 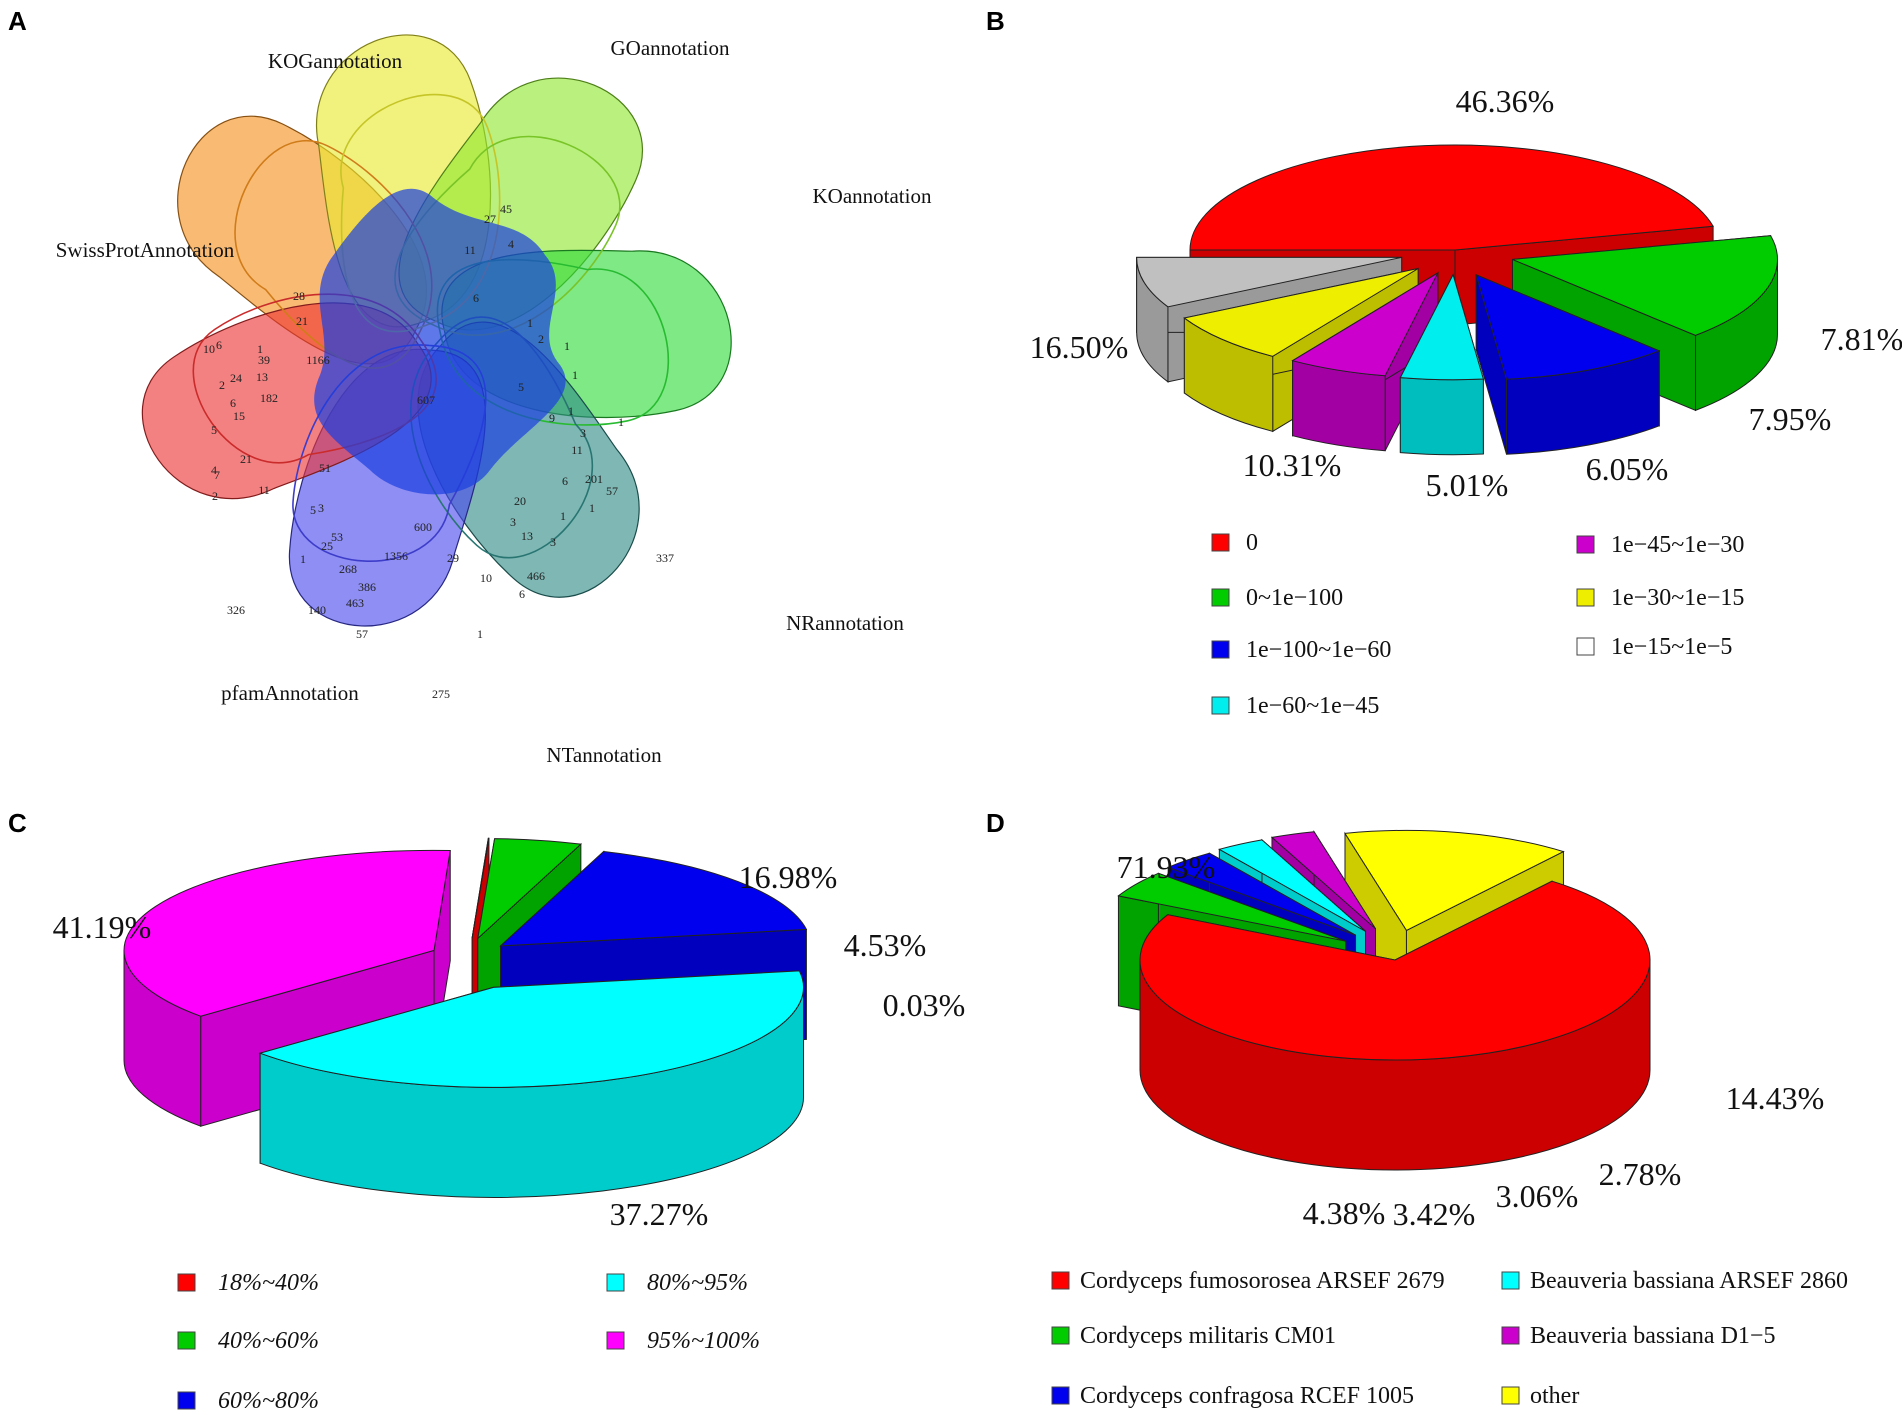 What do you see at coordinates (1208, 1336) in the screenshot?
I see `legend-label-cordyceps-militaris-cm01: Cordyceps militaris CM01` at bounding box center [1208, 1336].